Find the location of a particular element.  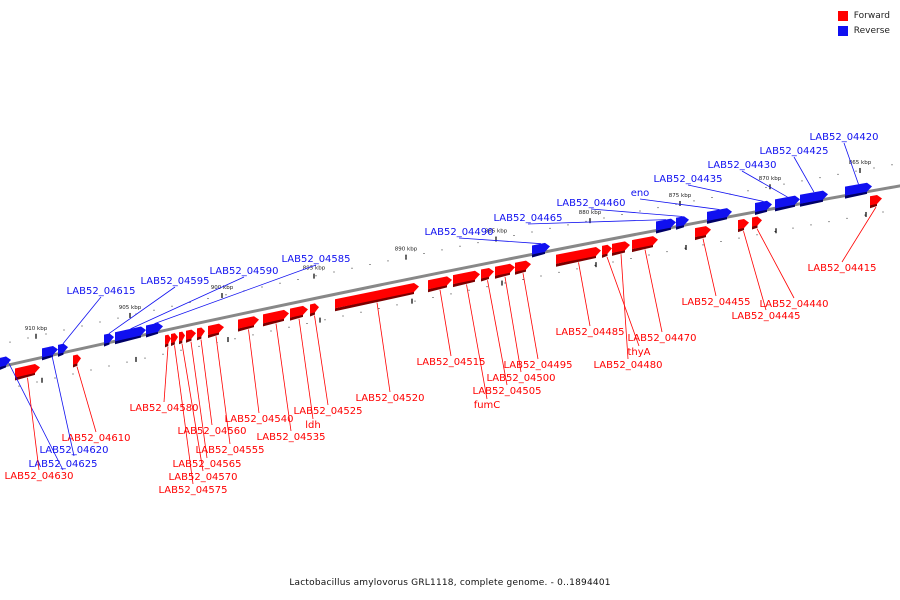

gene-label: eno is located at coordinates (640, 193).